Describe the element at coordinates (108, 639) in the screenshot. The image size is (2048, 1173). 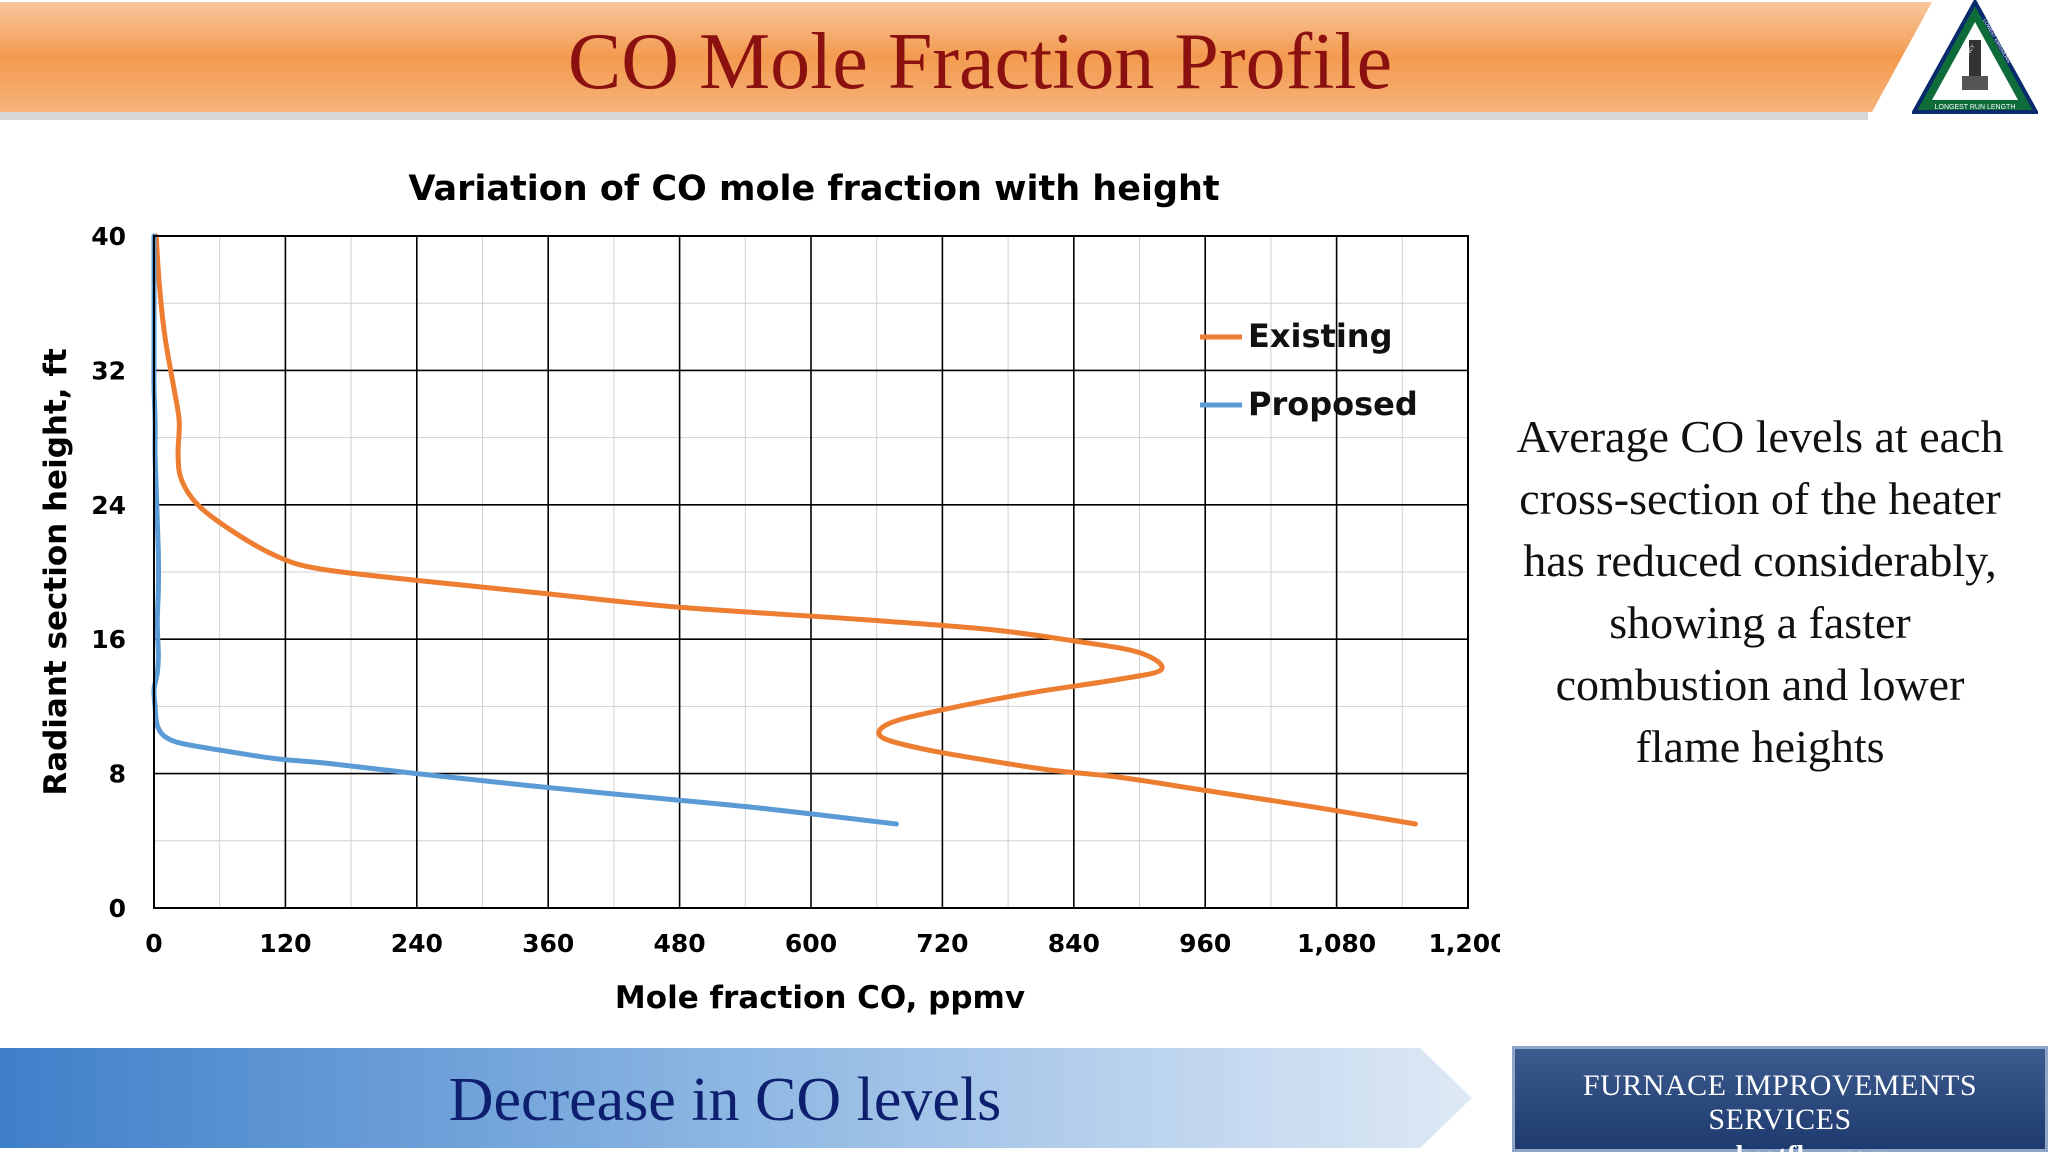
I see `y-tick-label: 16` at that location.